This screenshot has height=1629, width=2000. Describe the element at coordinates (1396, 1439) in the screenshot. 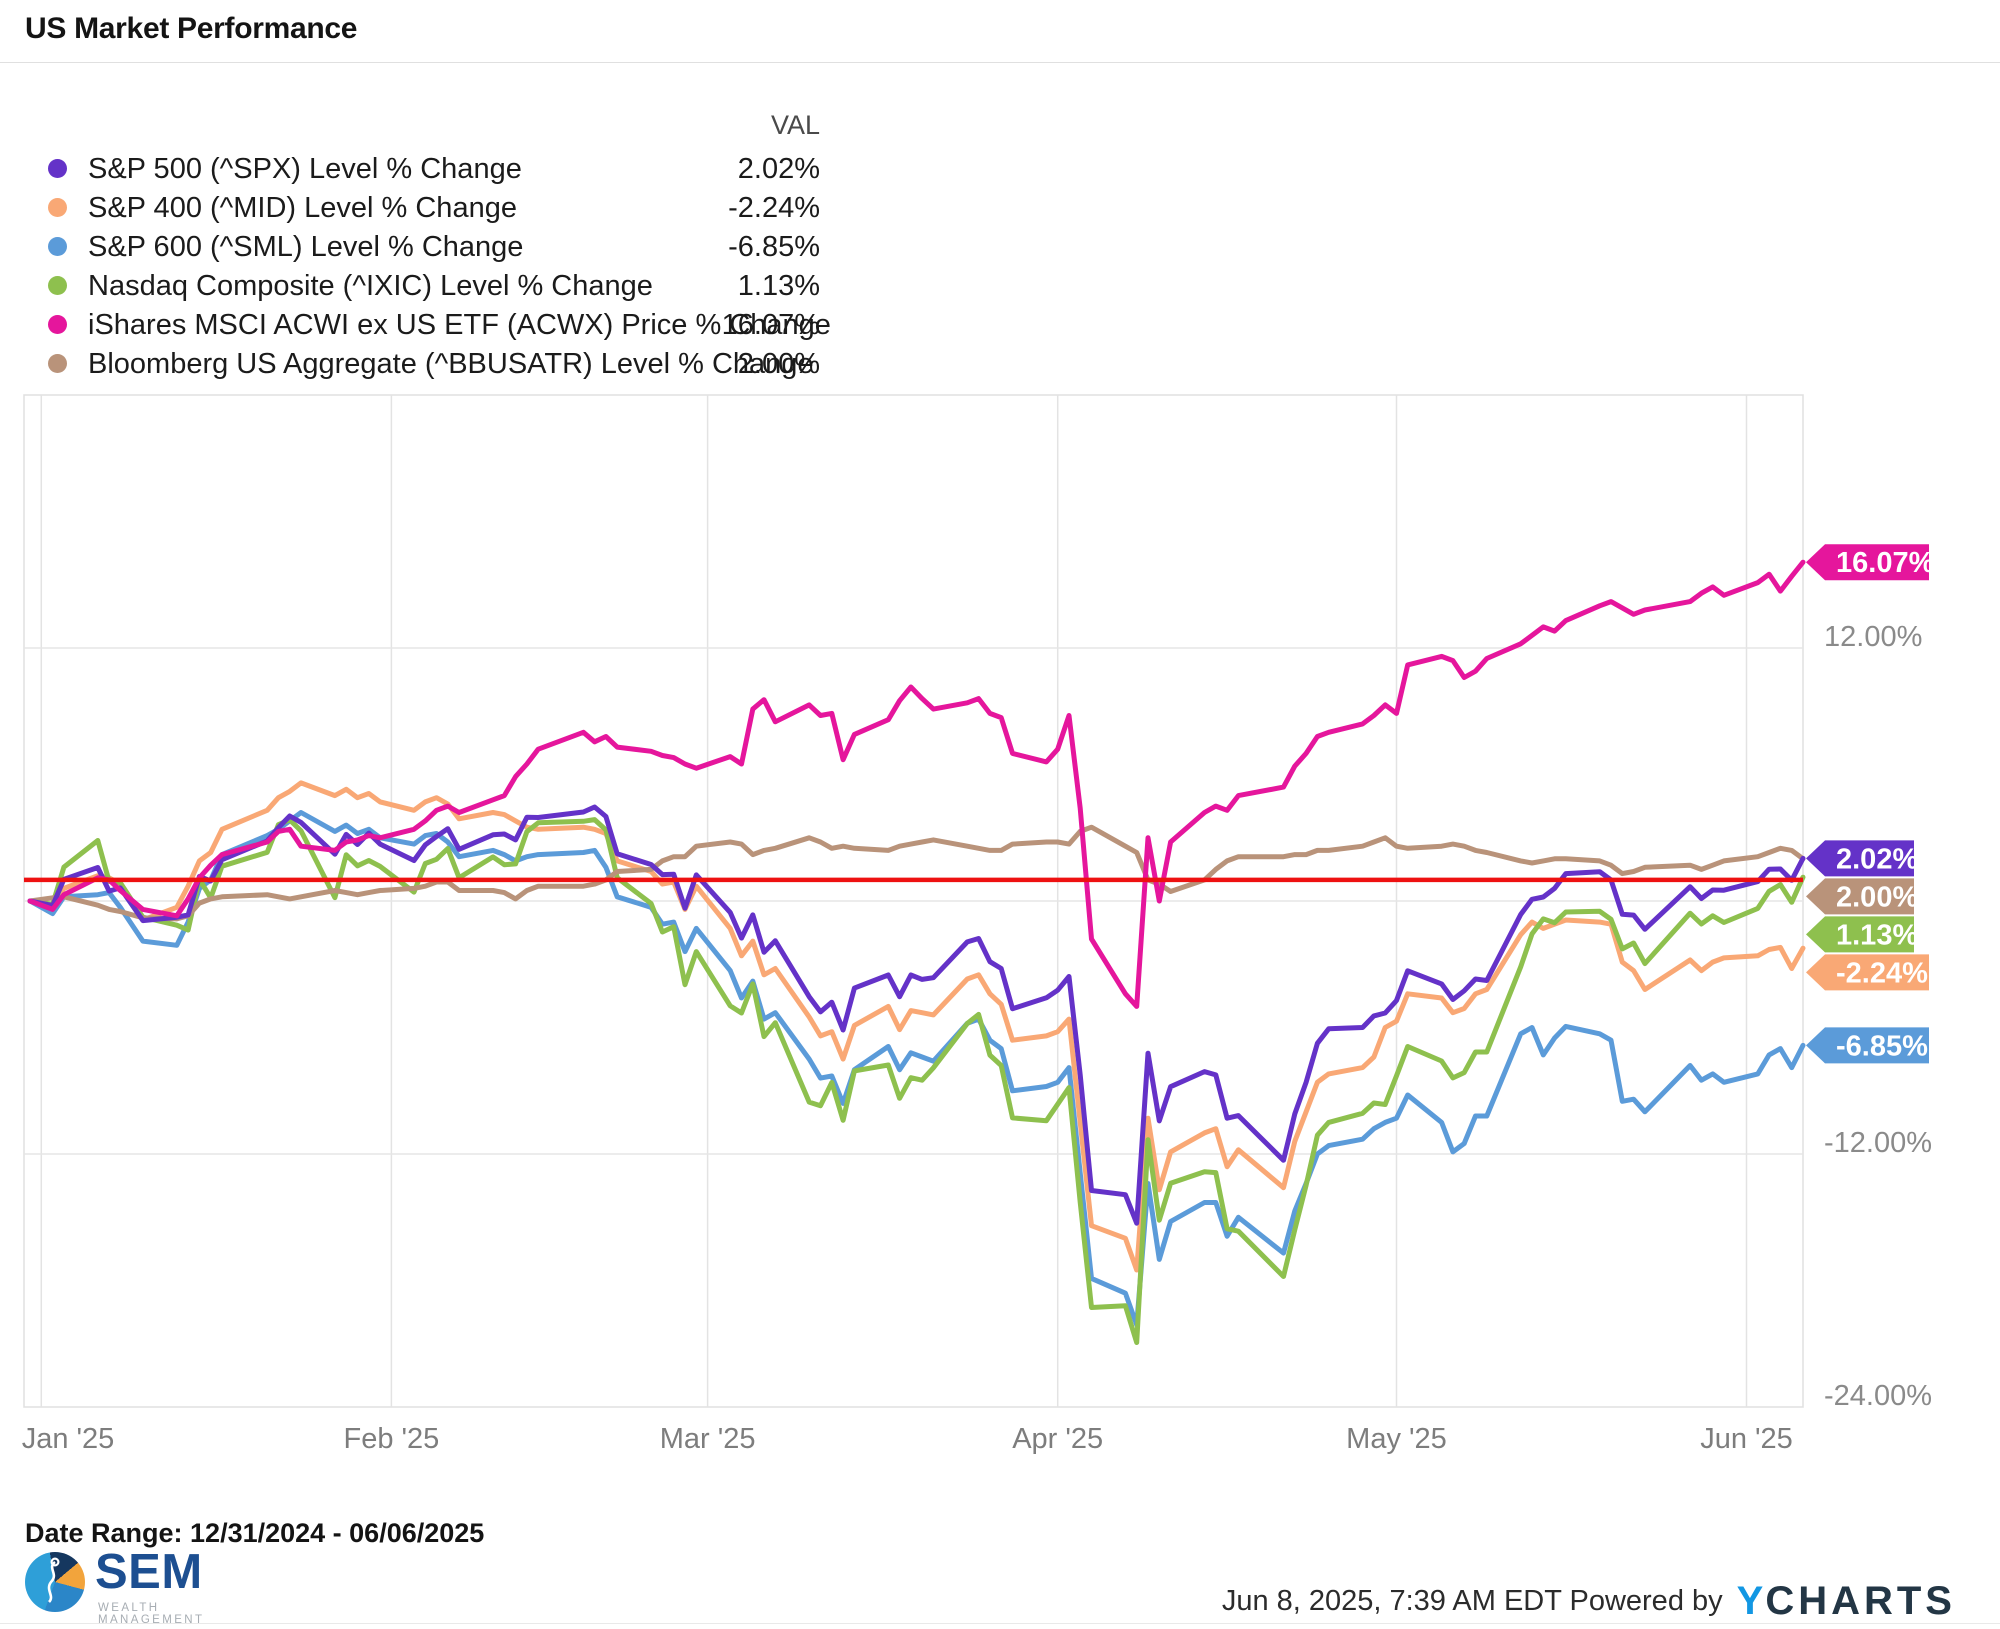

I see `x-axis-tick-label: May '25` at that location.